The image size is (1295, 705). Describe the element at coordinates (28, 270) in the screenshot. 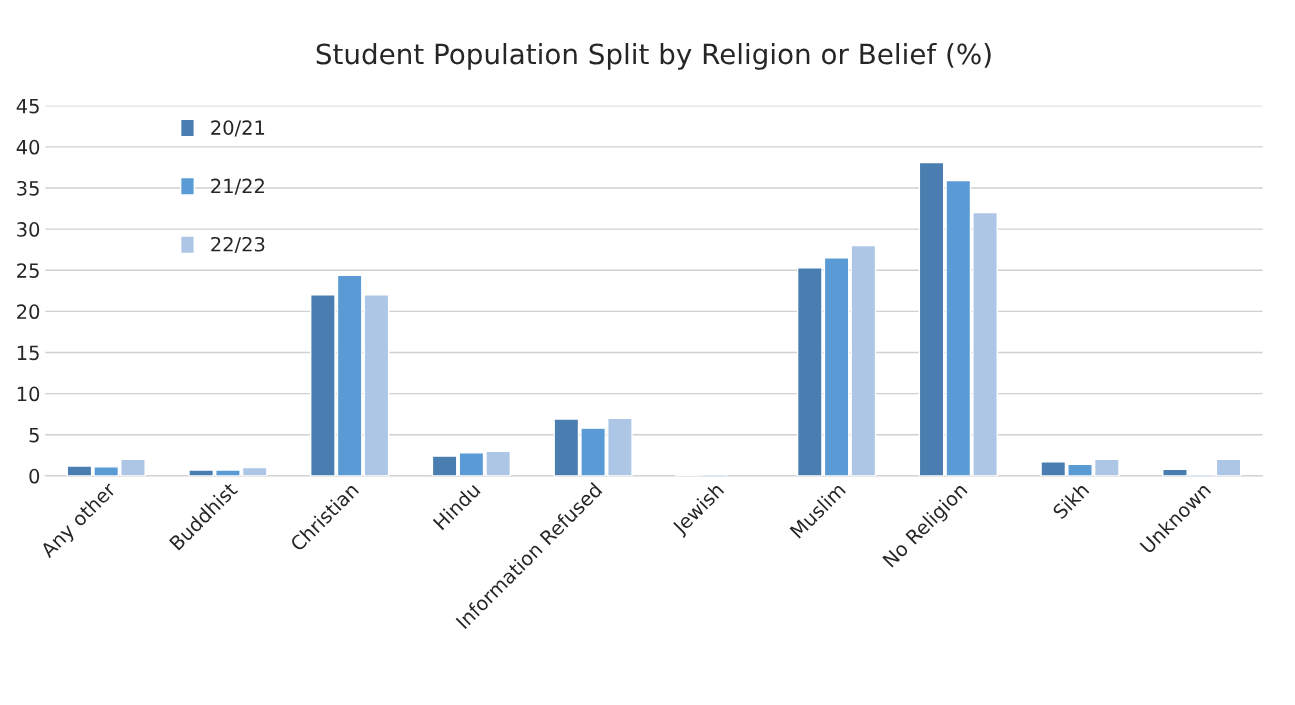

I see `y-tick-label: 25` at that location.